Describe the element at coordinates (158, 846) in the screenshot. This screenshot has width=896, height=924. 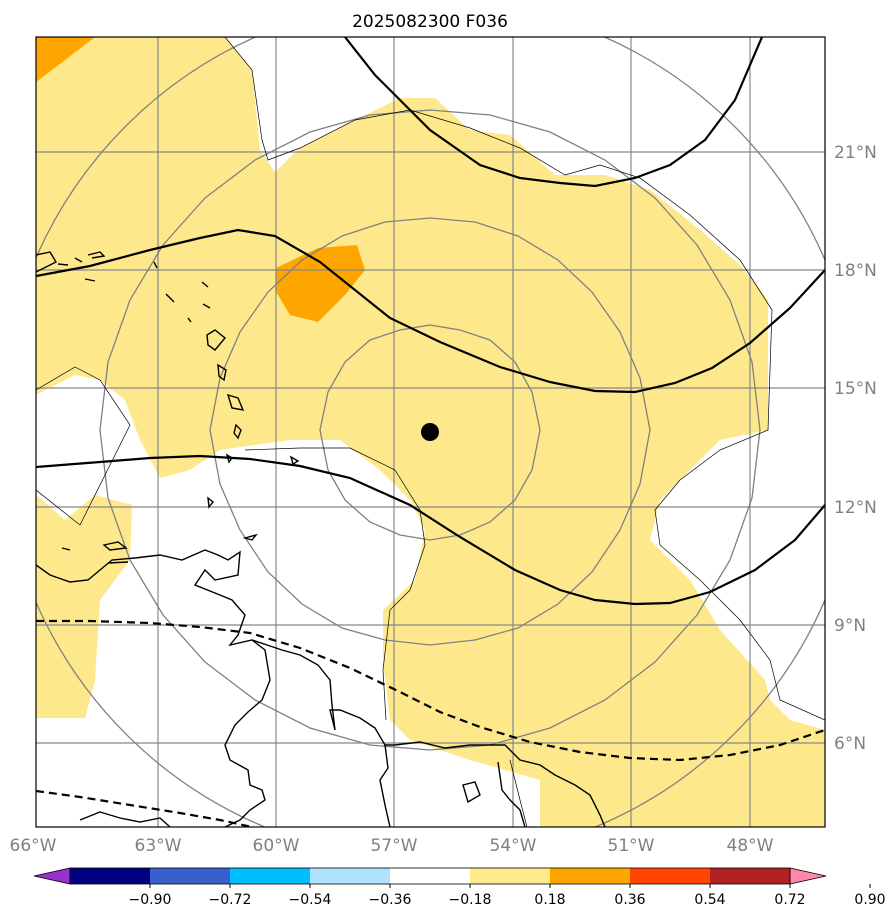
I see `lon-tick-label: 63°W` at that location.